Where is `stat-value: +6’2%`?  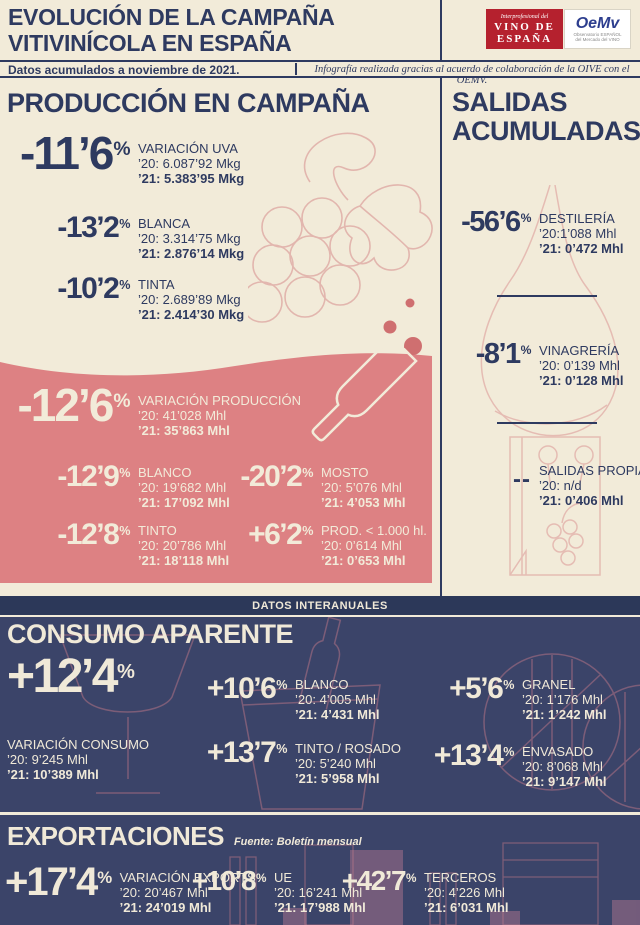
stat-value: +6’2% is located at coordinates (280, 534).